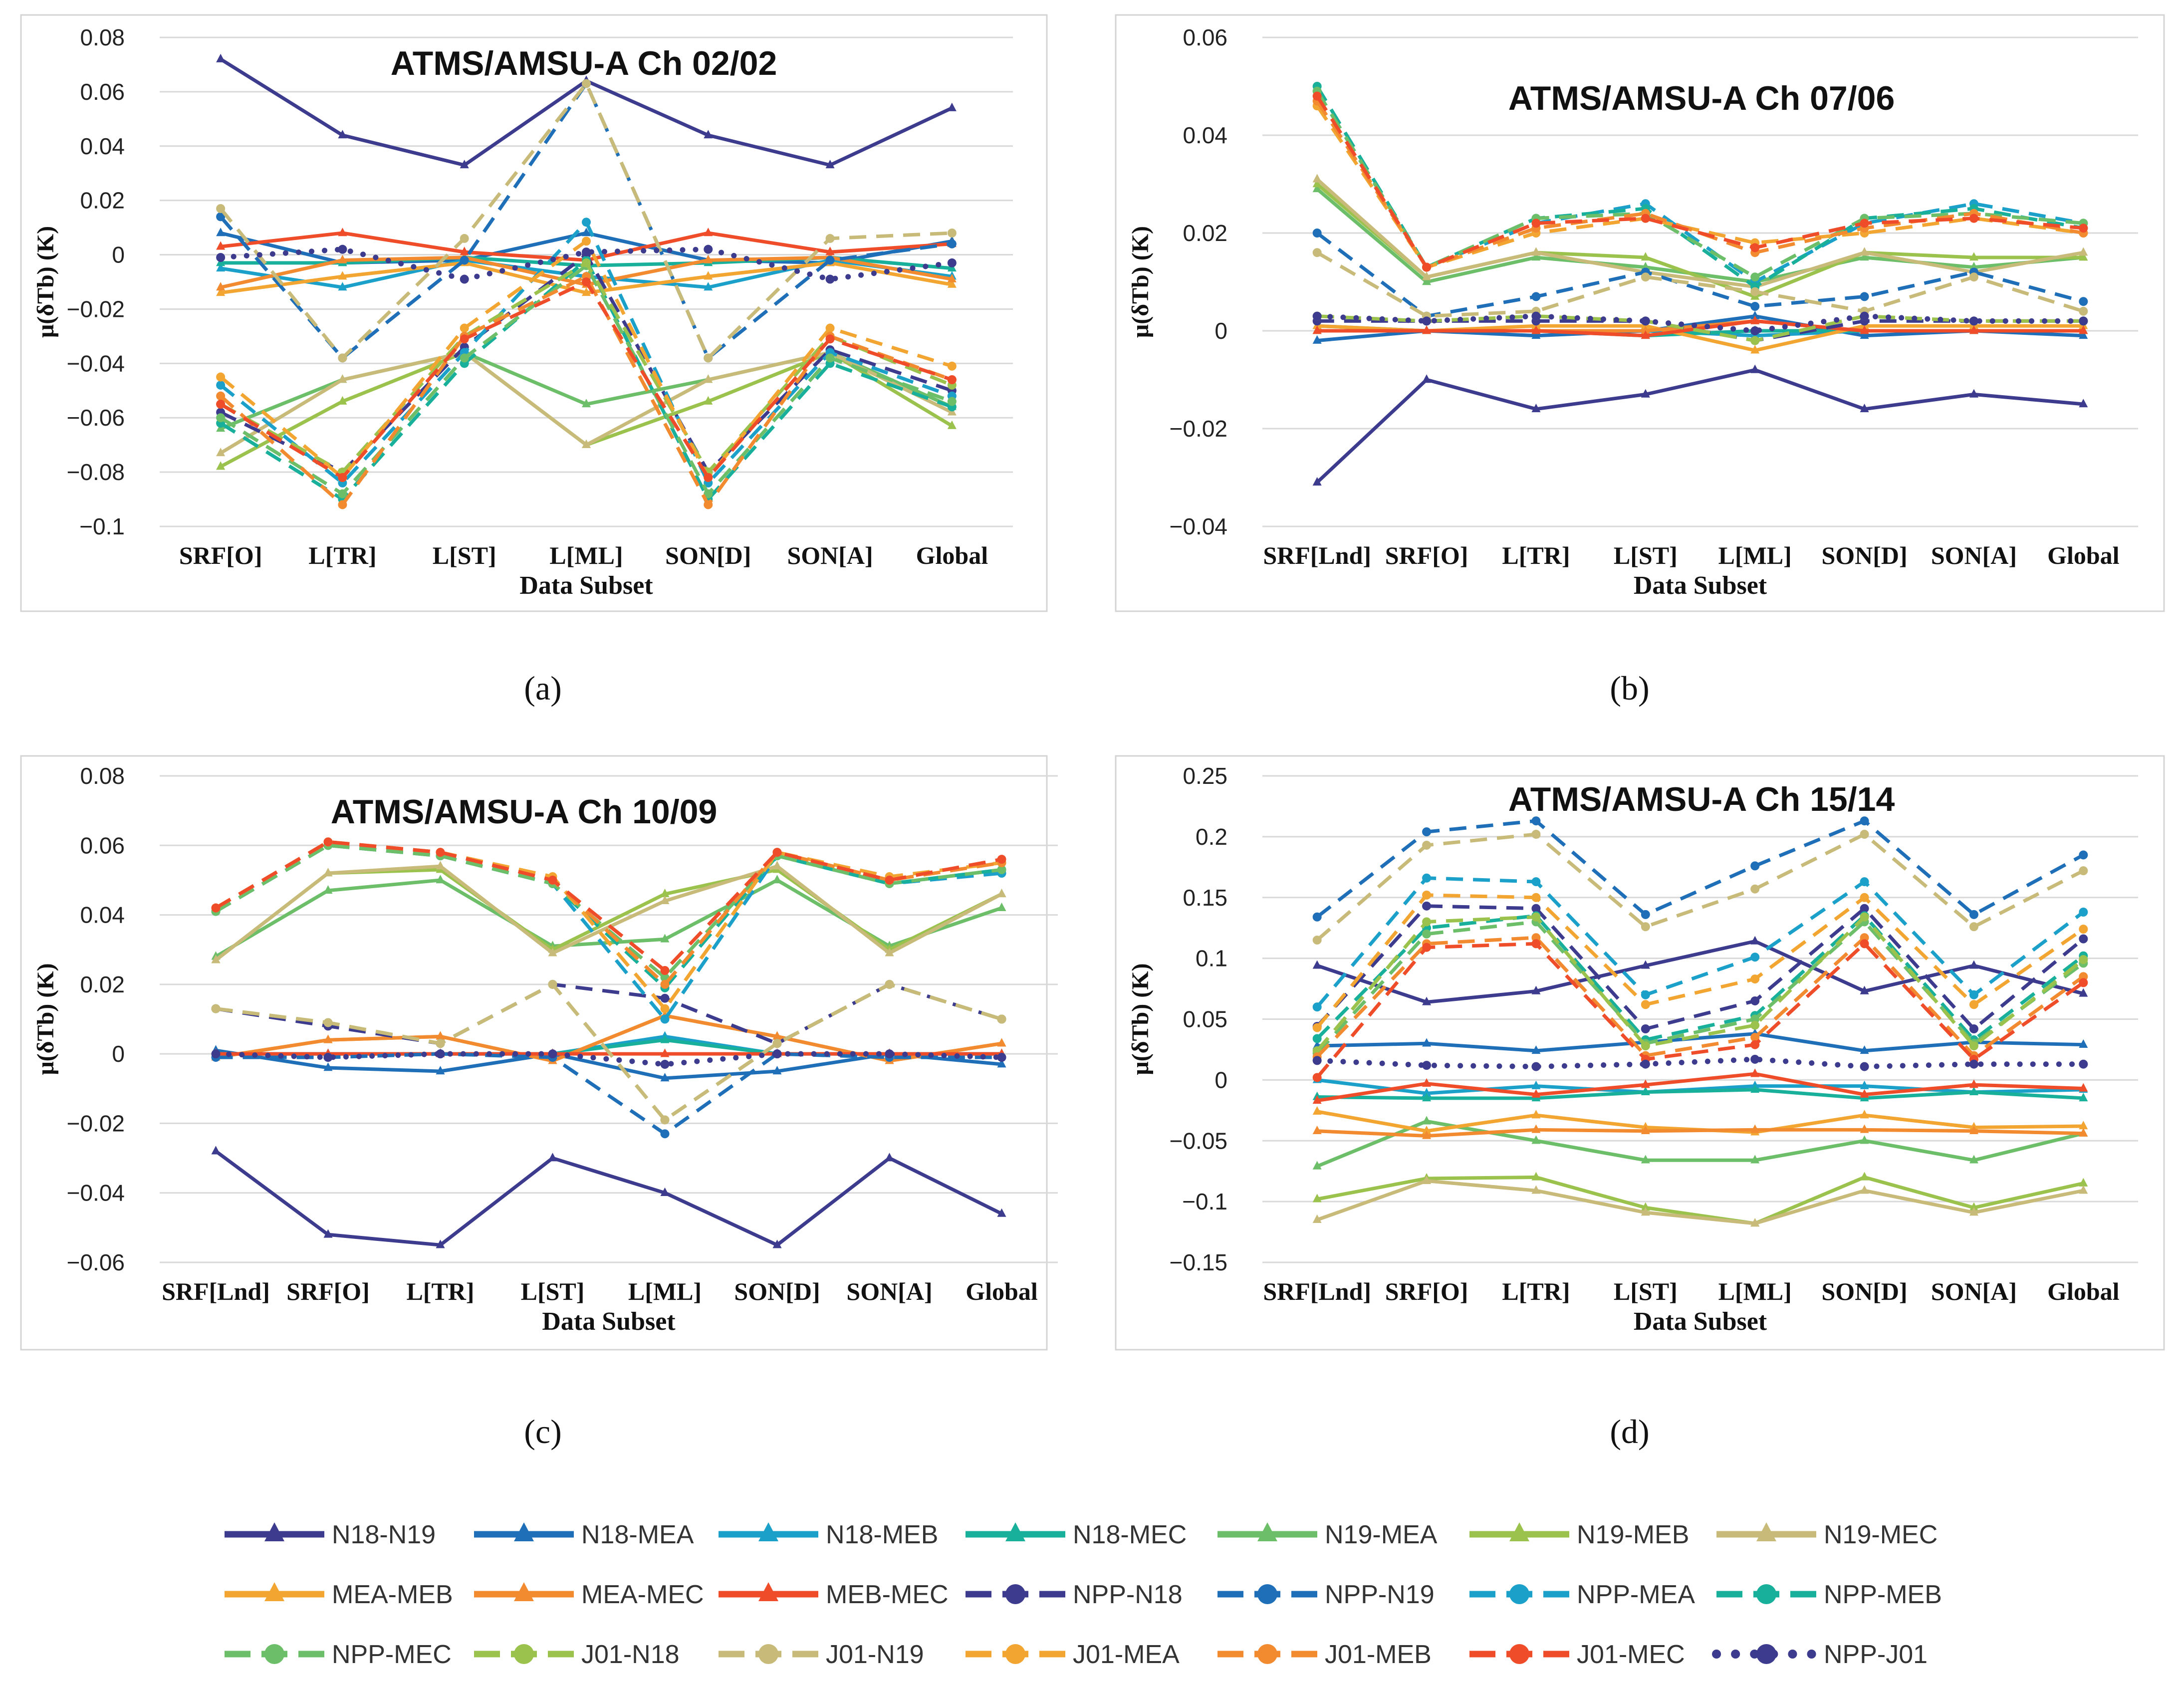 The height and width of the screenshot is (1684, 2184). I want to click on legend-label: NPP-N18, so click(1128, 1594).